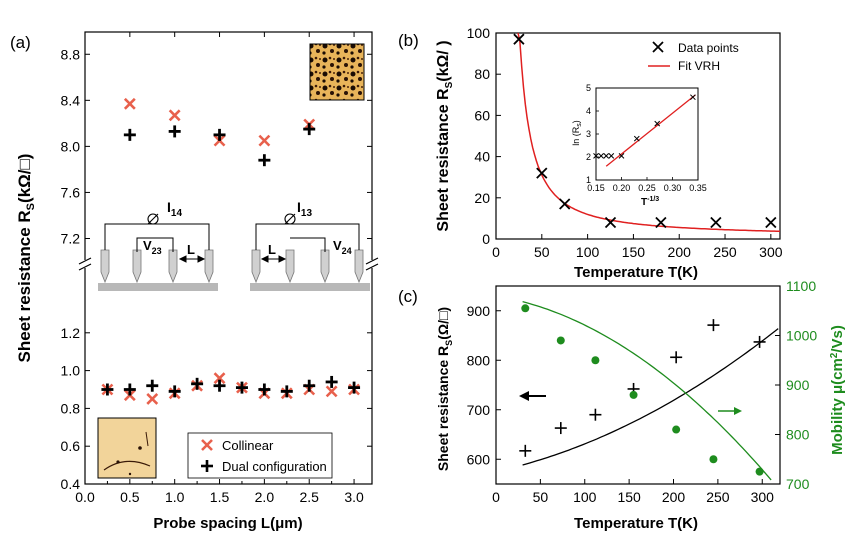 This screenshot has width=855, height=548. I want to click on mobility-fit-line, so click(647, 390).